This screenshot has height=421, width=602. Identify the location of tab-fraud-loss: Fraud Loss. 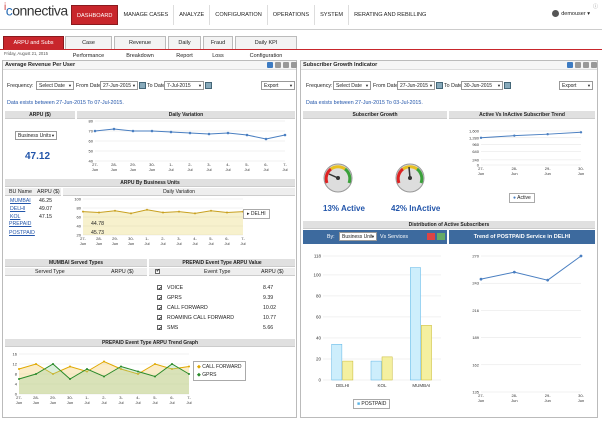
(218, 47).